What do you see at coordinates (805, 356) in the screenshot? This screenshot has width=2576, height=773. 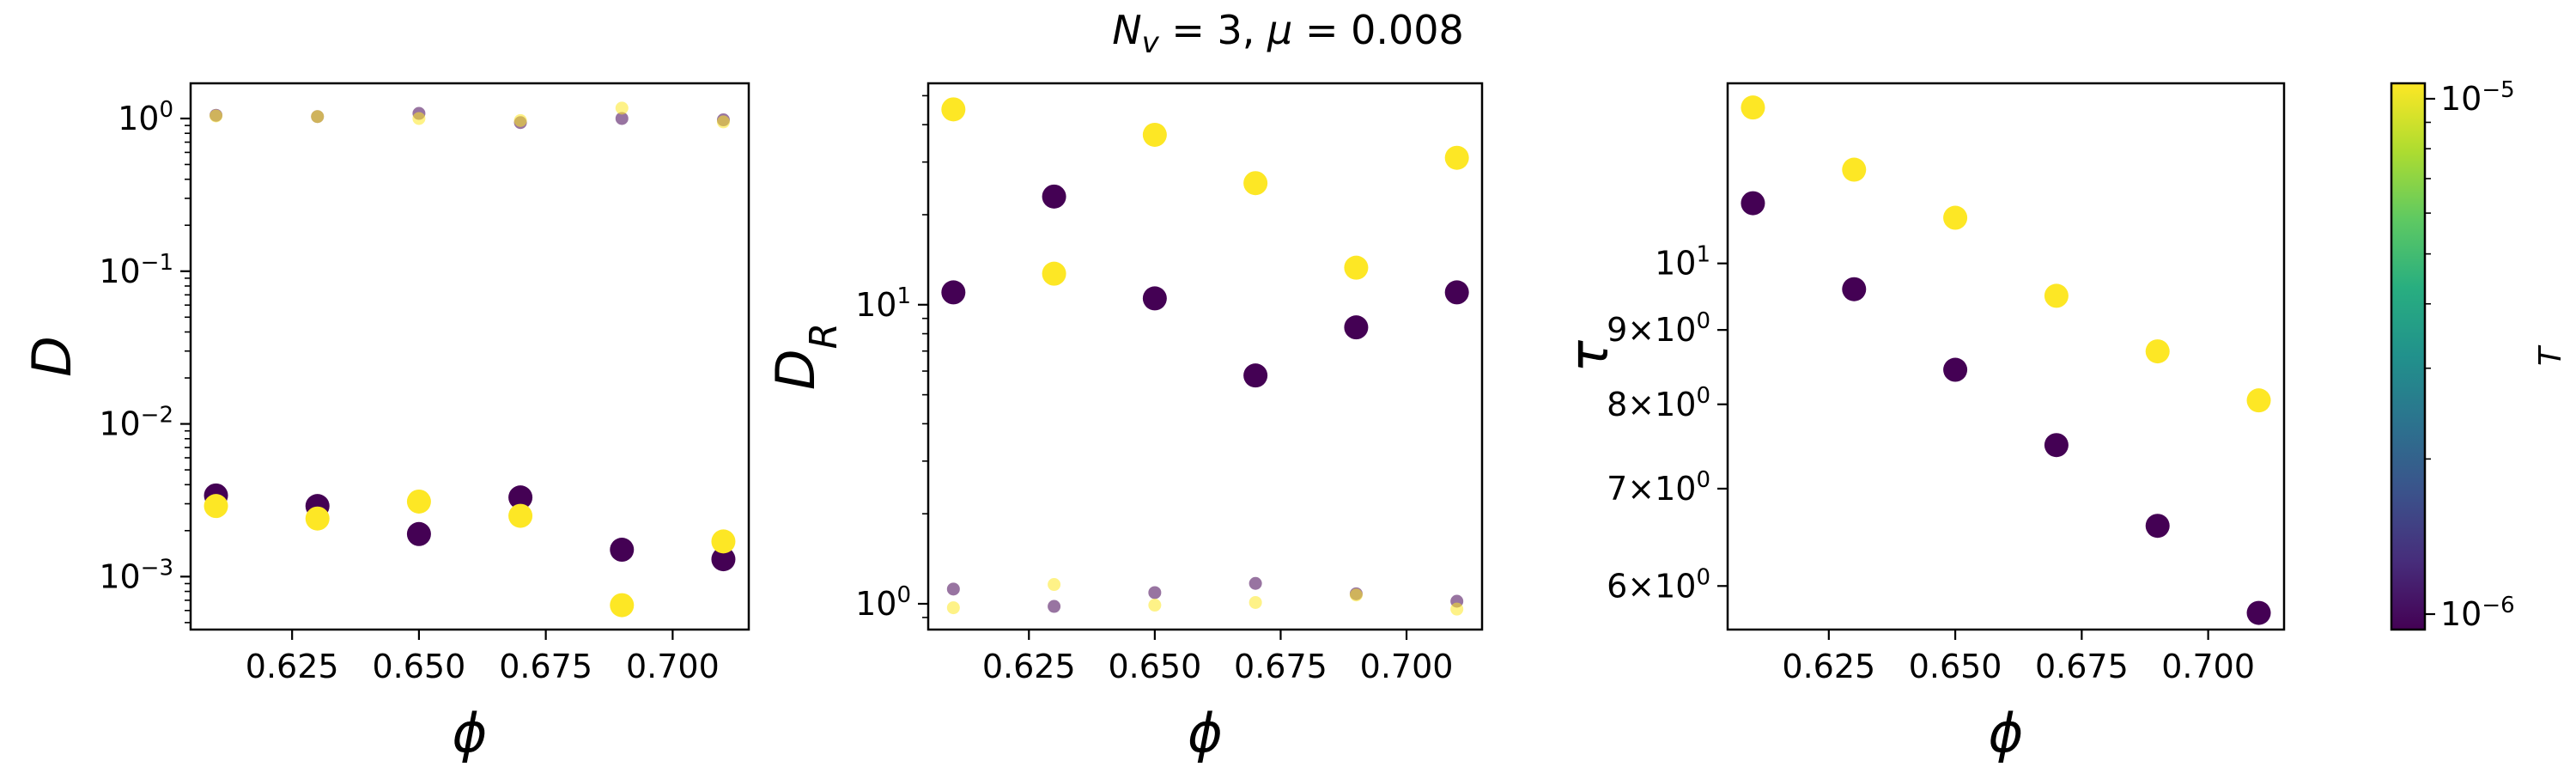 I see `y-axis-label: DR` at bounding box center [805, 356].